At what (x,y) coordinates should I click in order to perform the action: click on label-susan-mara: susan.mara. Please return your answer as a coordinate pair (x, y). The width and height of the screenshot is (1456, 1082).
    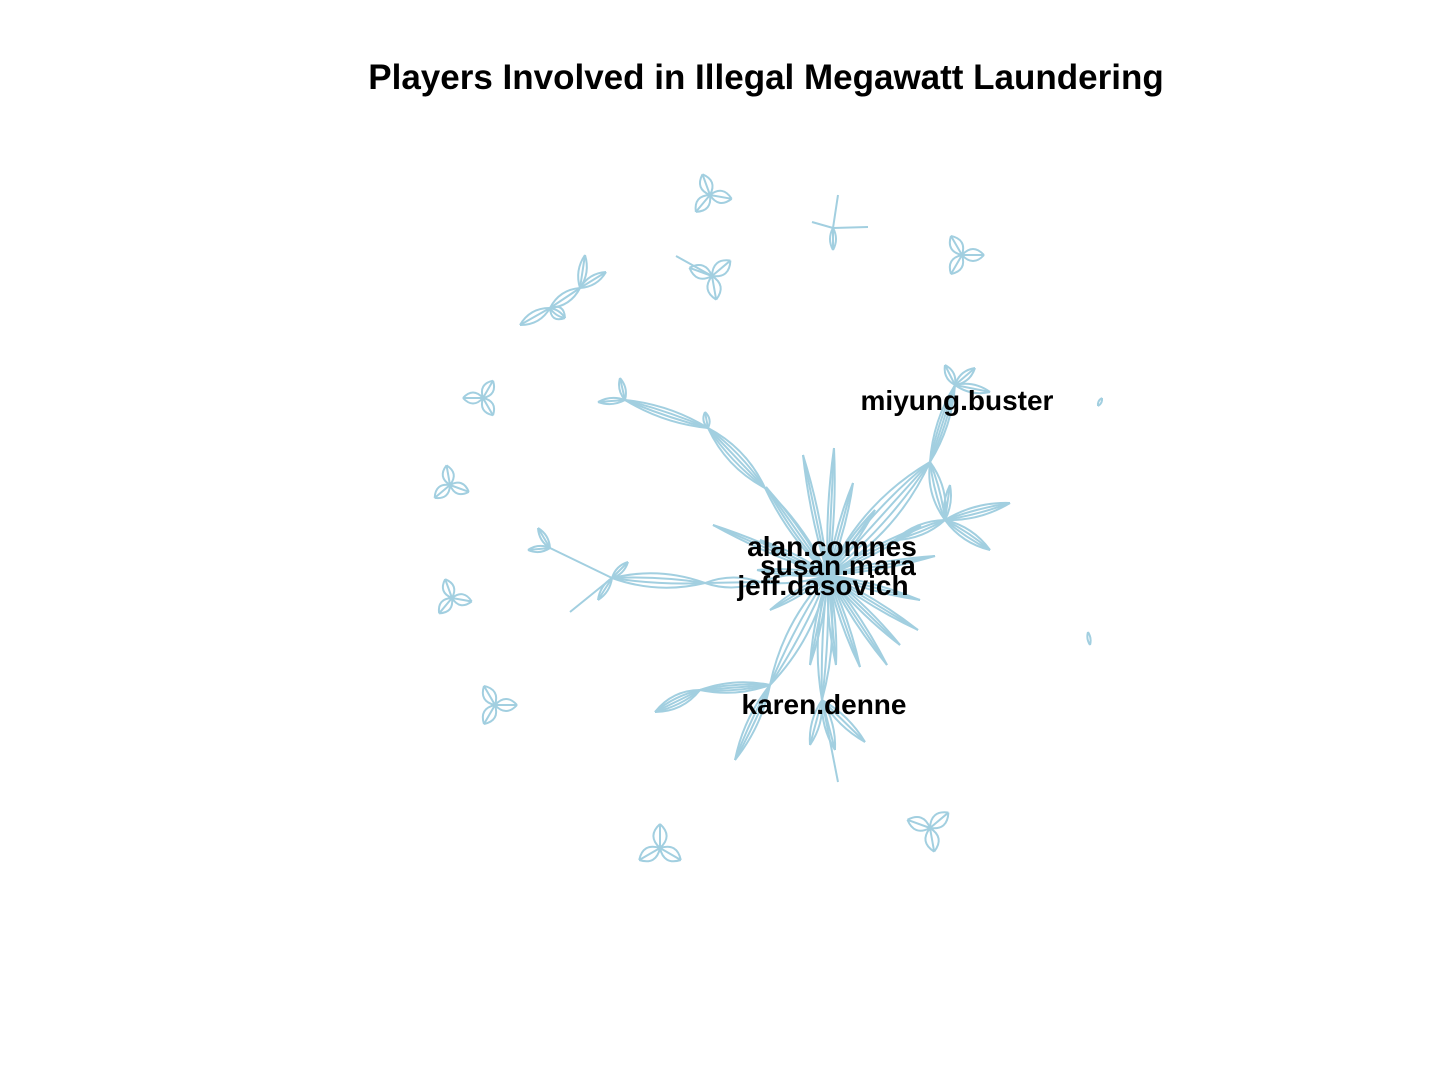
    Looking at the image, I should click on (838, 565).